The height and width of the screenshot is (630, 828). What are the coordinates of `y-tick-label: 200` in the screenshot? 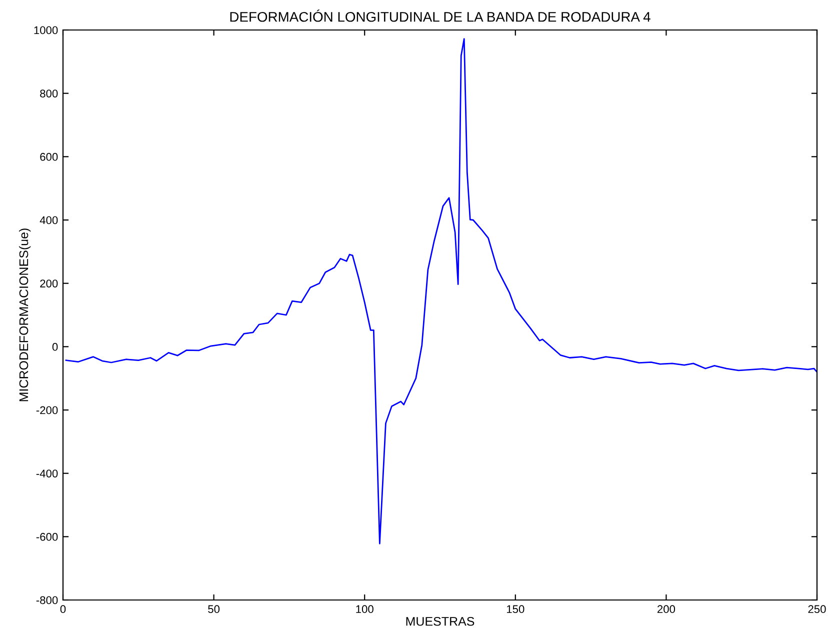 It's located at (49, 284).